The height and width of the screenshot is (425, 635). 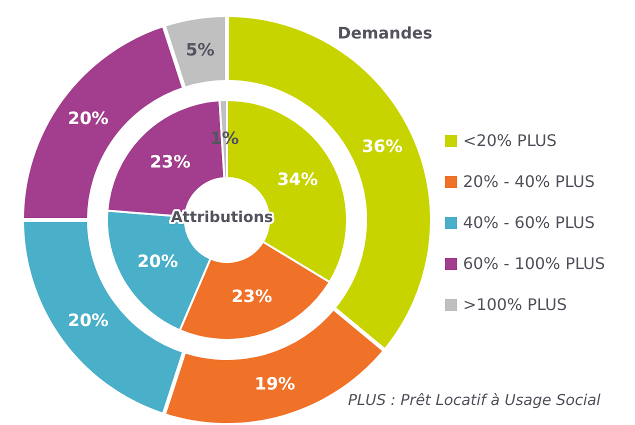 What do you see at coordinates (200, 50) in the screenshot?
I see `data-label: 5%` at bounding box center [200, 50].